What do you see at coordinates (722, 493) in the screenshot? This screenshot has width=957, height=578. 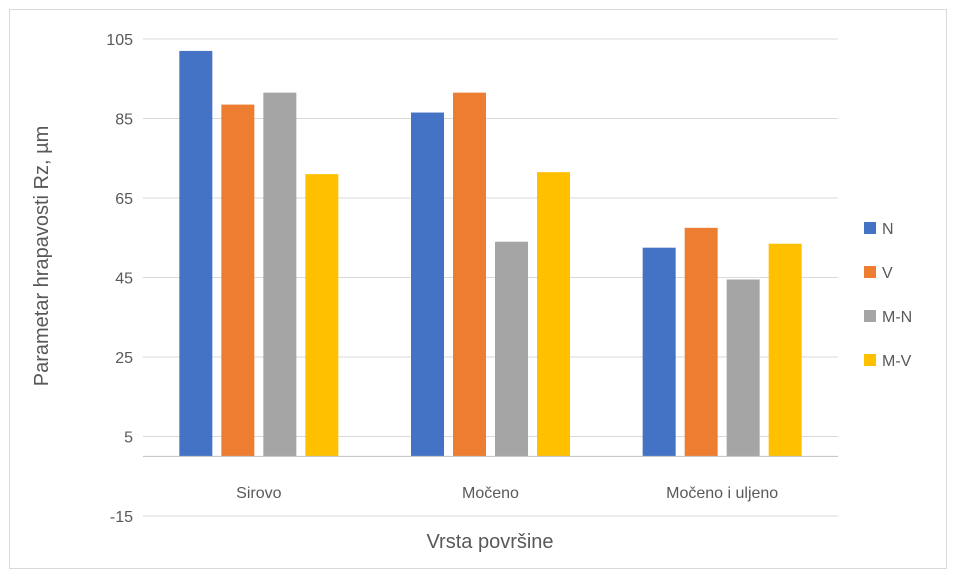 I see `x-category-label: Močeno i uljeno` at bounding box center [722, 493].